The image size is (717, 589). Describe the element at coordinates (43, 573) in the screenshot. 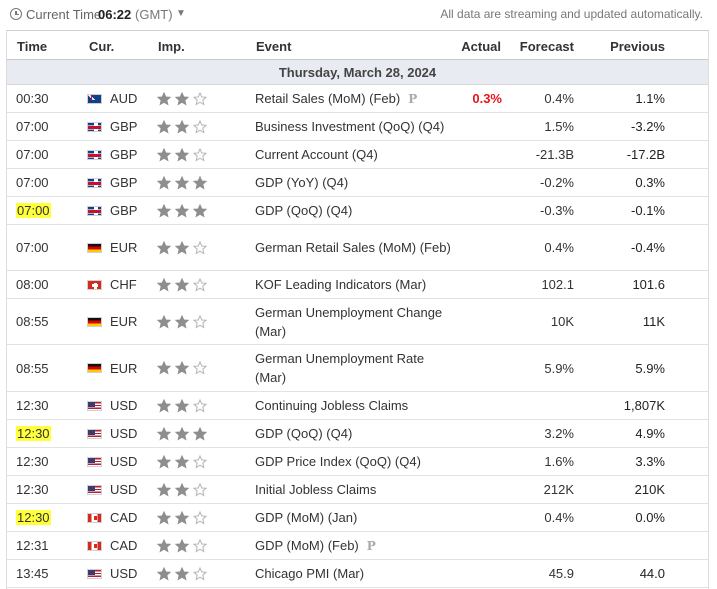

I see `event-time: 13:45` at that location.